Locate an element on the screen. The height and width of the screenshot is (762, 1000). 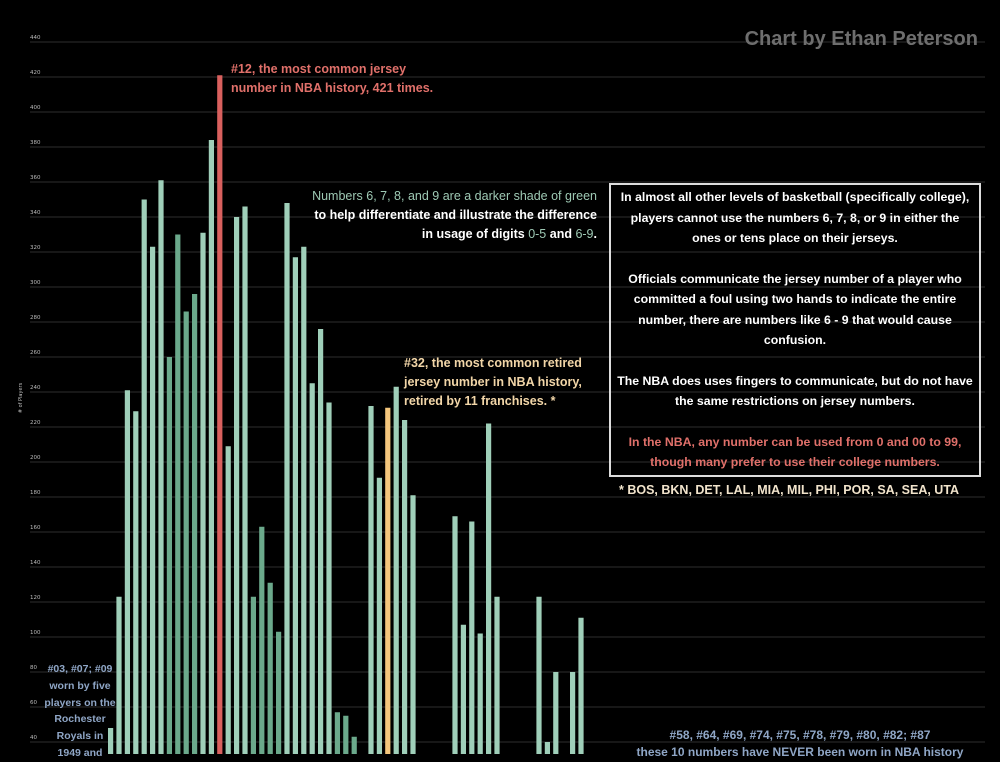
y-tick-label: 400 is located at coordinates (35, 108).